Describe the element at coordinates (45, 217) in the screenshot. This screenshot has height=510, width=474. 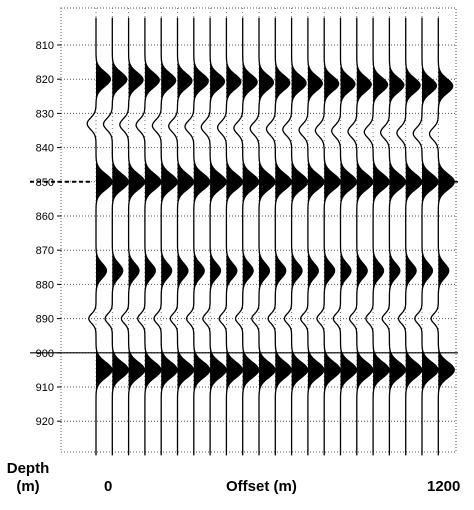
I see `y-tick-label: 860` at that location.